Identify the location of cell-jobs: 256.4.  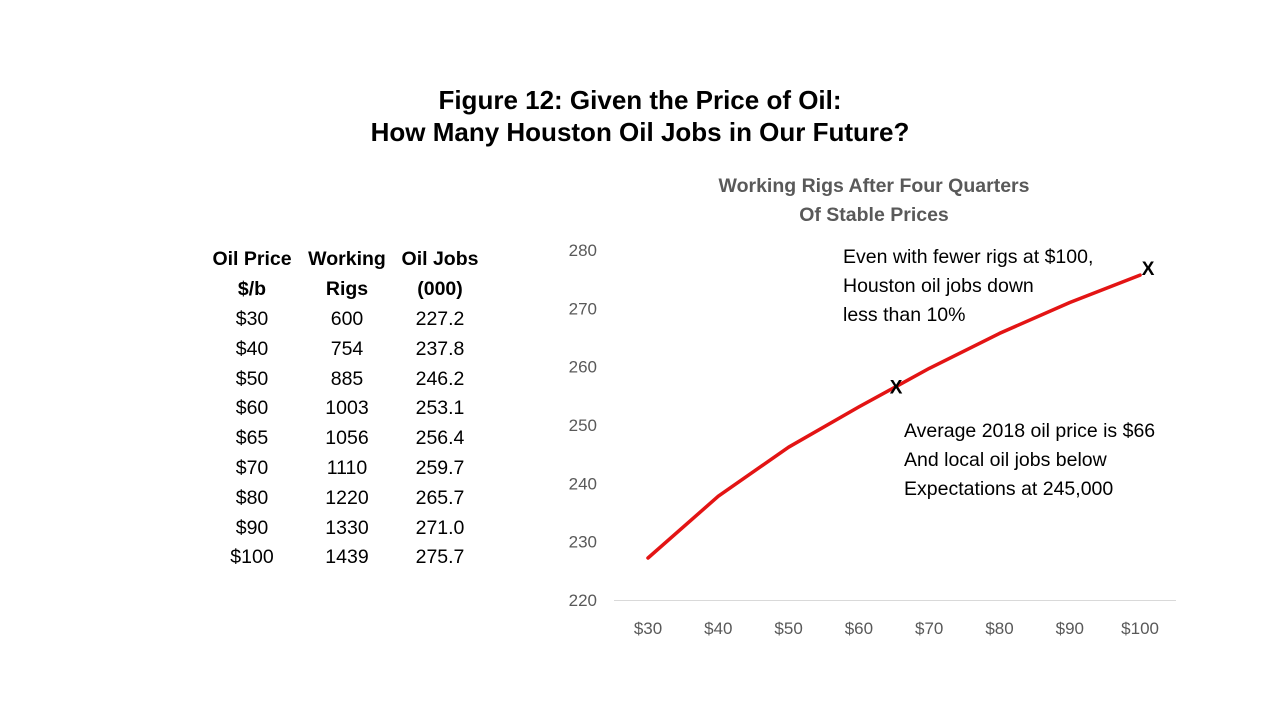
(440, 438).